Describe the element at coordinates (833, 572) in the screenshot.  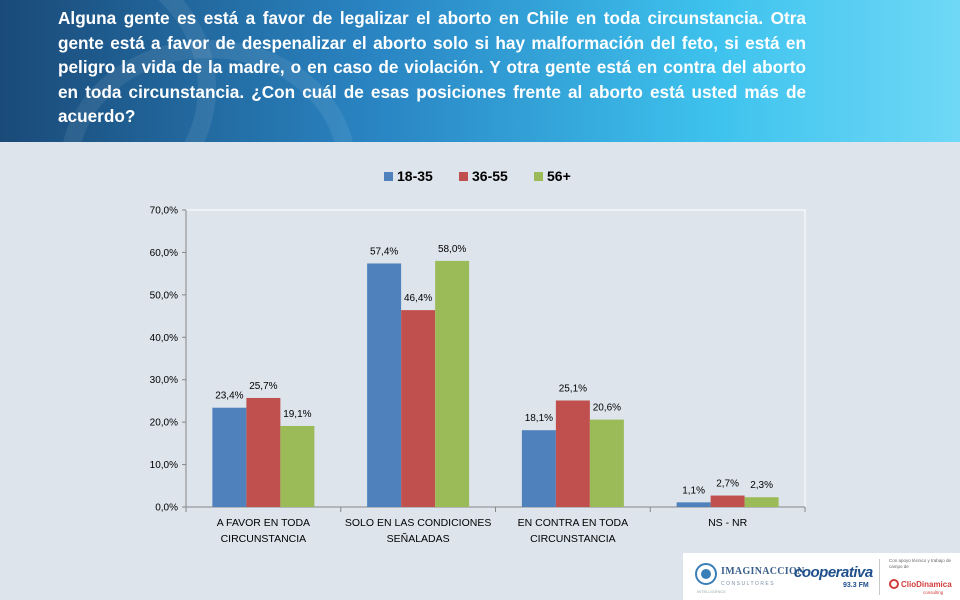
I see `cooperativa-logo: cooperativa` at that location.